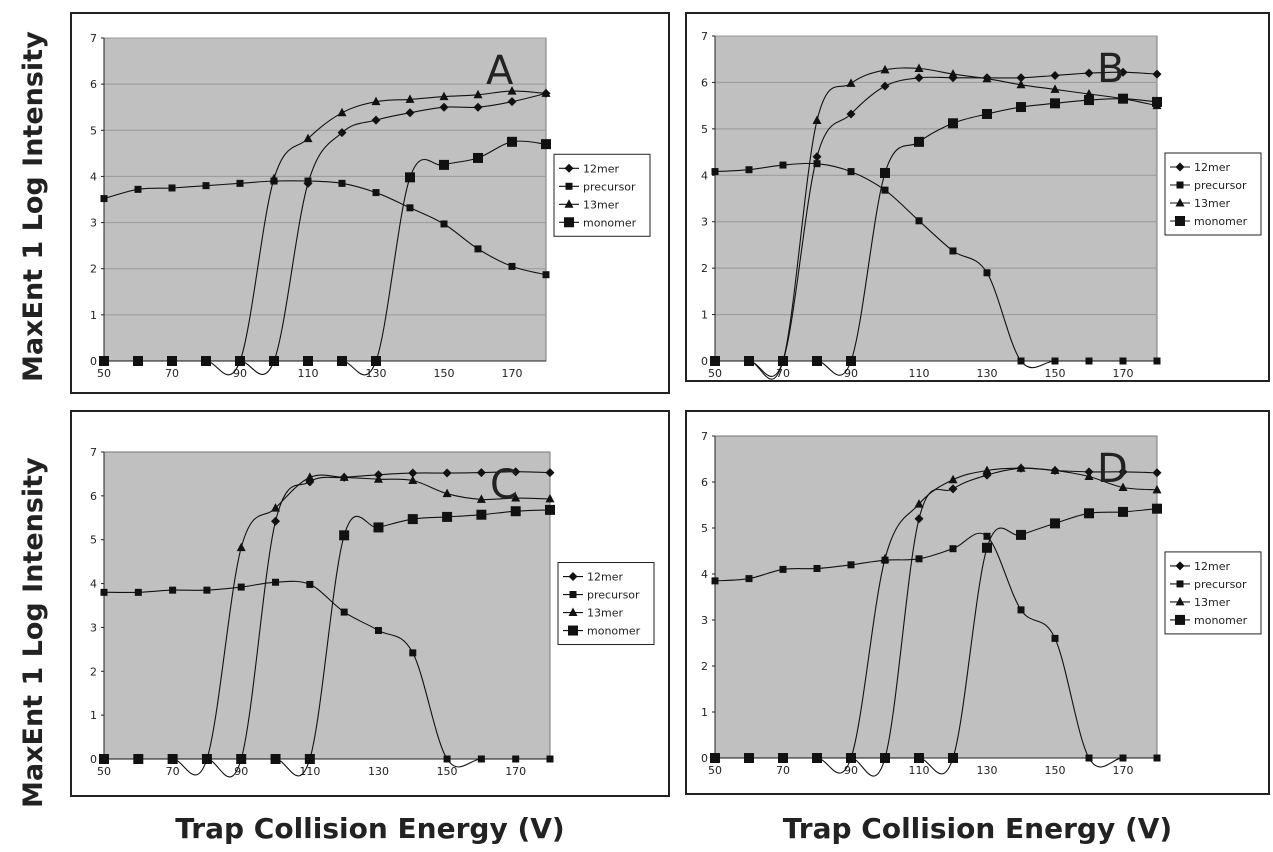 The width and height of the screenshot is (1273, 852). I want to click on legend-label: precursor, so click(613, 595).